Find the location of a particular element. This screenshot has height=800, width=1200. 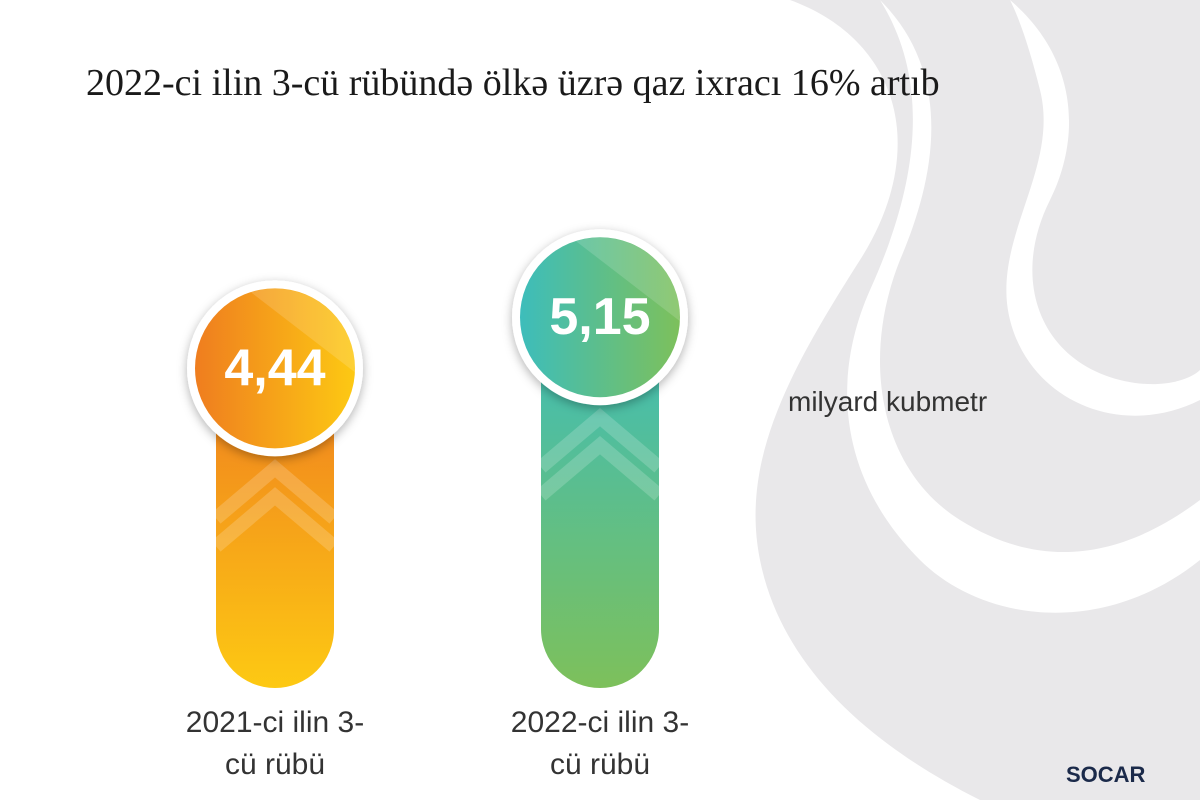

logo: SOCAR is located at coordinates (1106, 774).